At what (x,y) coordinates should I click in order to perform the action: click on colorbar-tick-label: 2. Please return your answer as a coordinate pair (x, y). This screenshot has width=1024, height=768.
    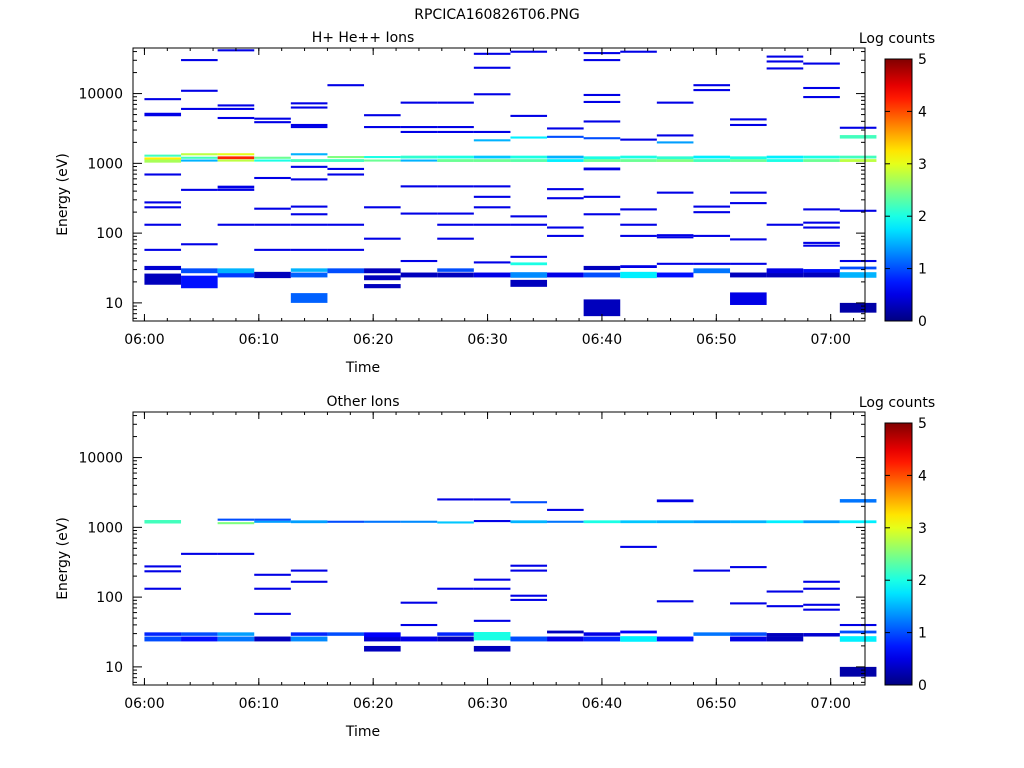
    Looking at the image, I should click on (922, 581).